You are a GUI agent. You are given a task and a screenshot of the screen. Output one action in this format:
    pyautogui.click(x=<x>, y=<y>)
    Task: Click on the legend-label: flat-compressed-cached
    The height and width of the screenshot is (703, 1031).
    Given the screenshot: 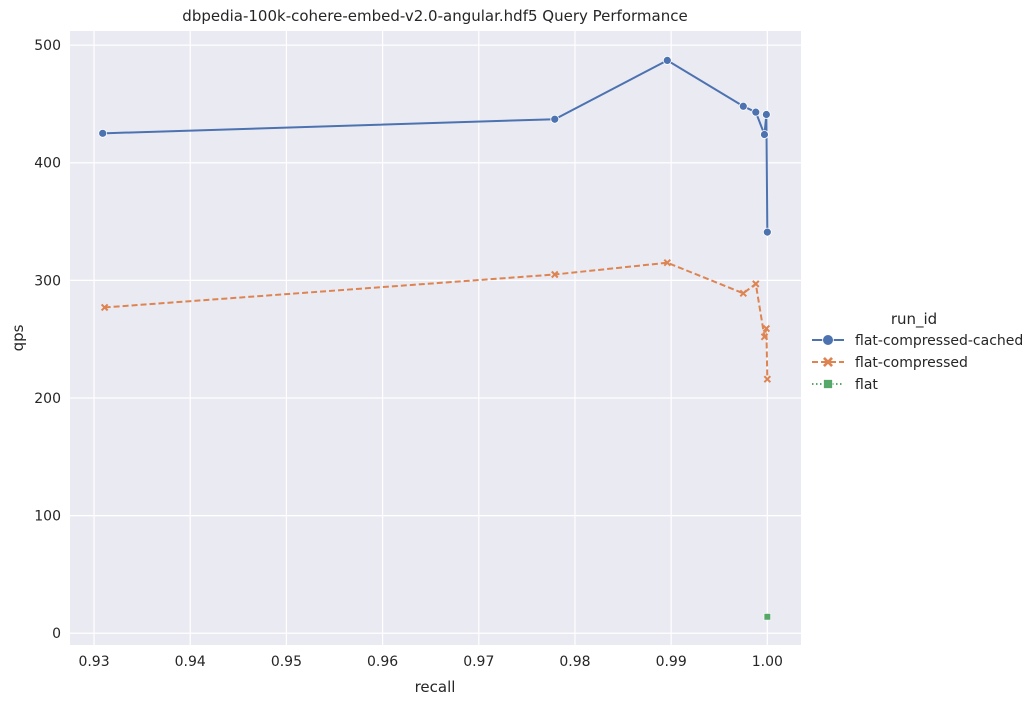 What is the action you would take?
    pyautogui.click(x=939, y=341)
    